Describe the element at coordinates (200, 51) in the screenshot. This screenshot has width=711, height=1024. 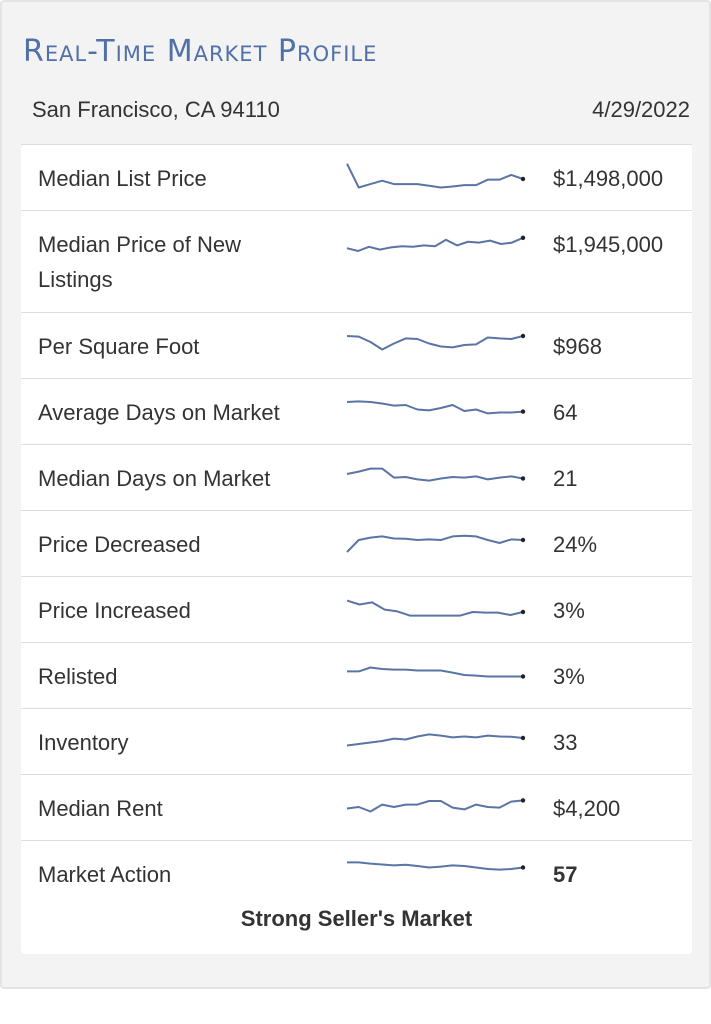
I see `widget-title: Real-Time Market Profile` at that location.